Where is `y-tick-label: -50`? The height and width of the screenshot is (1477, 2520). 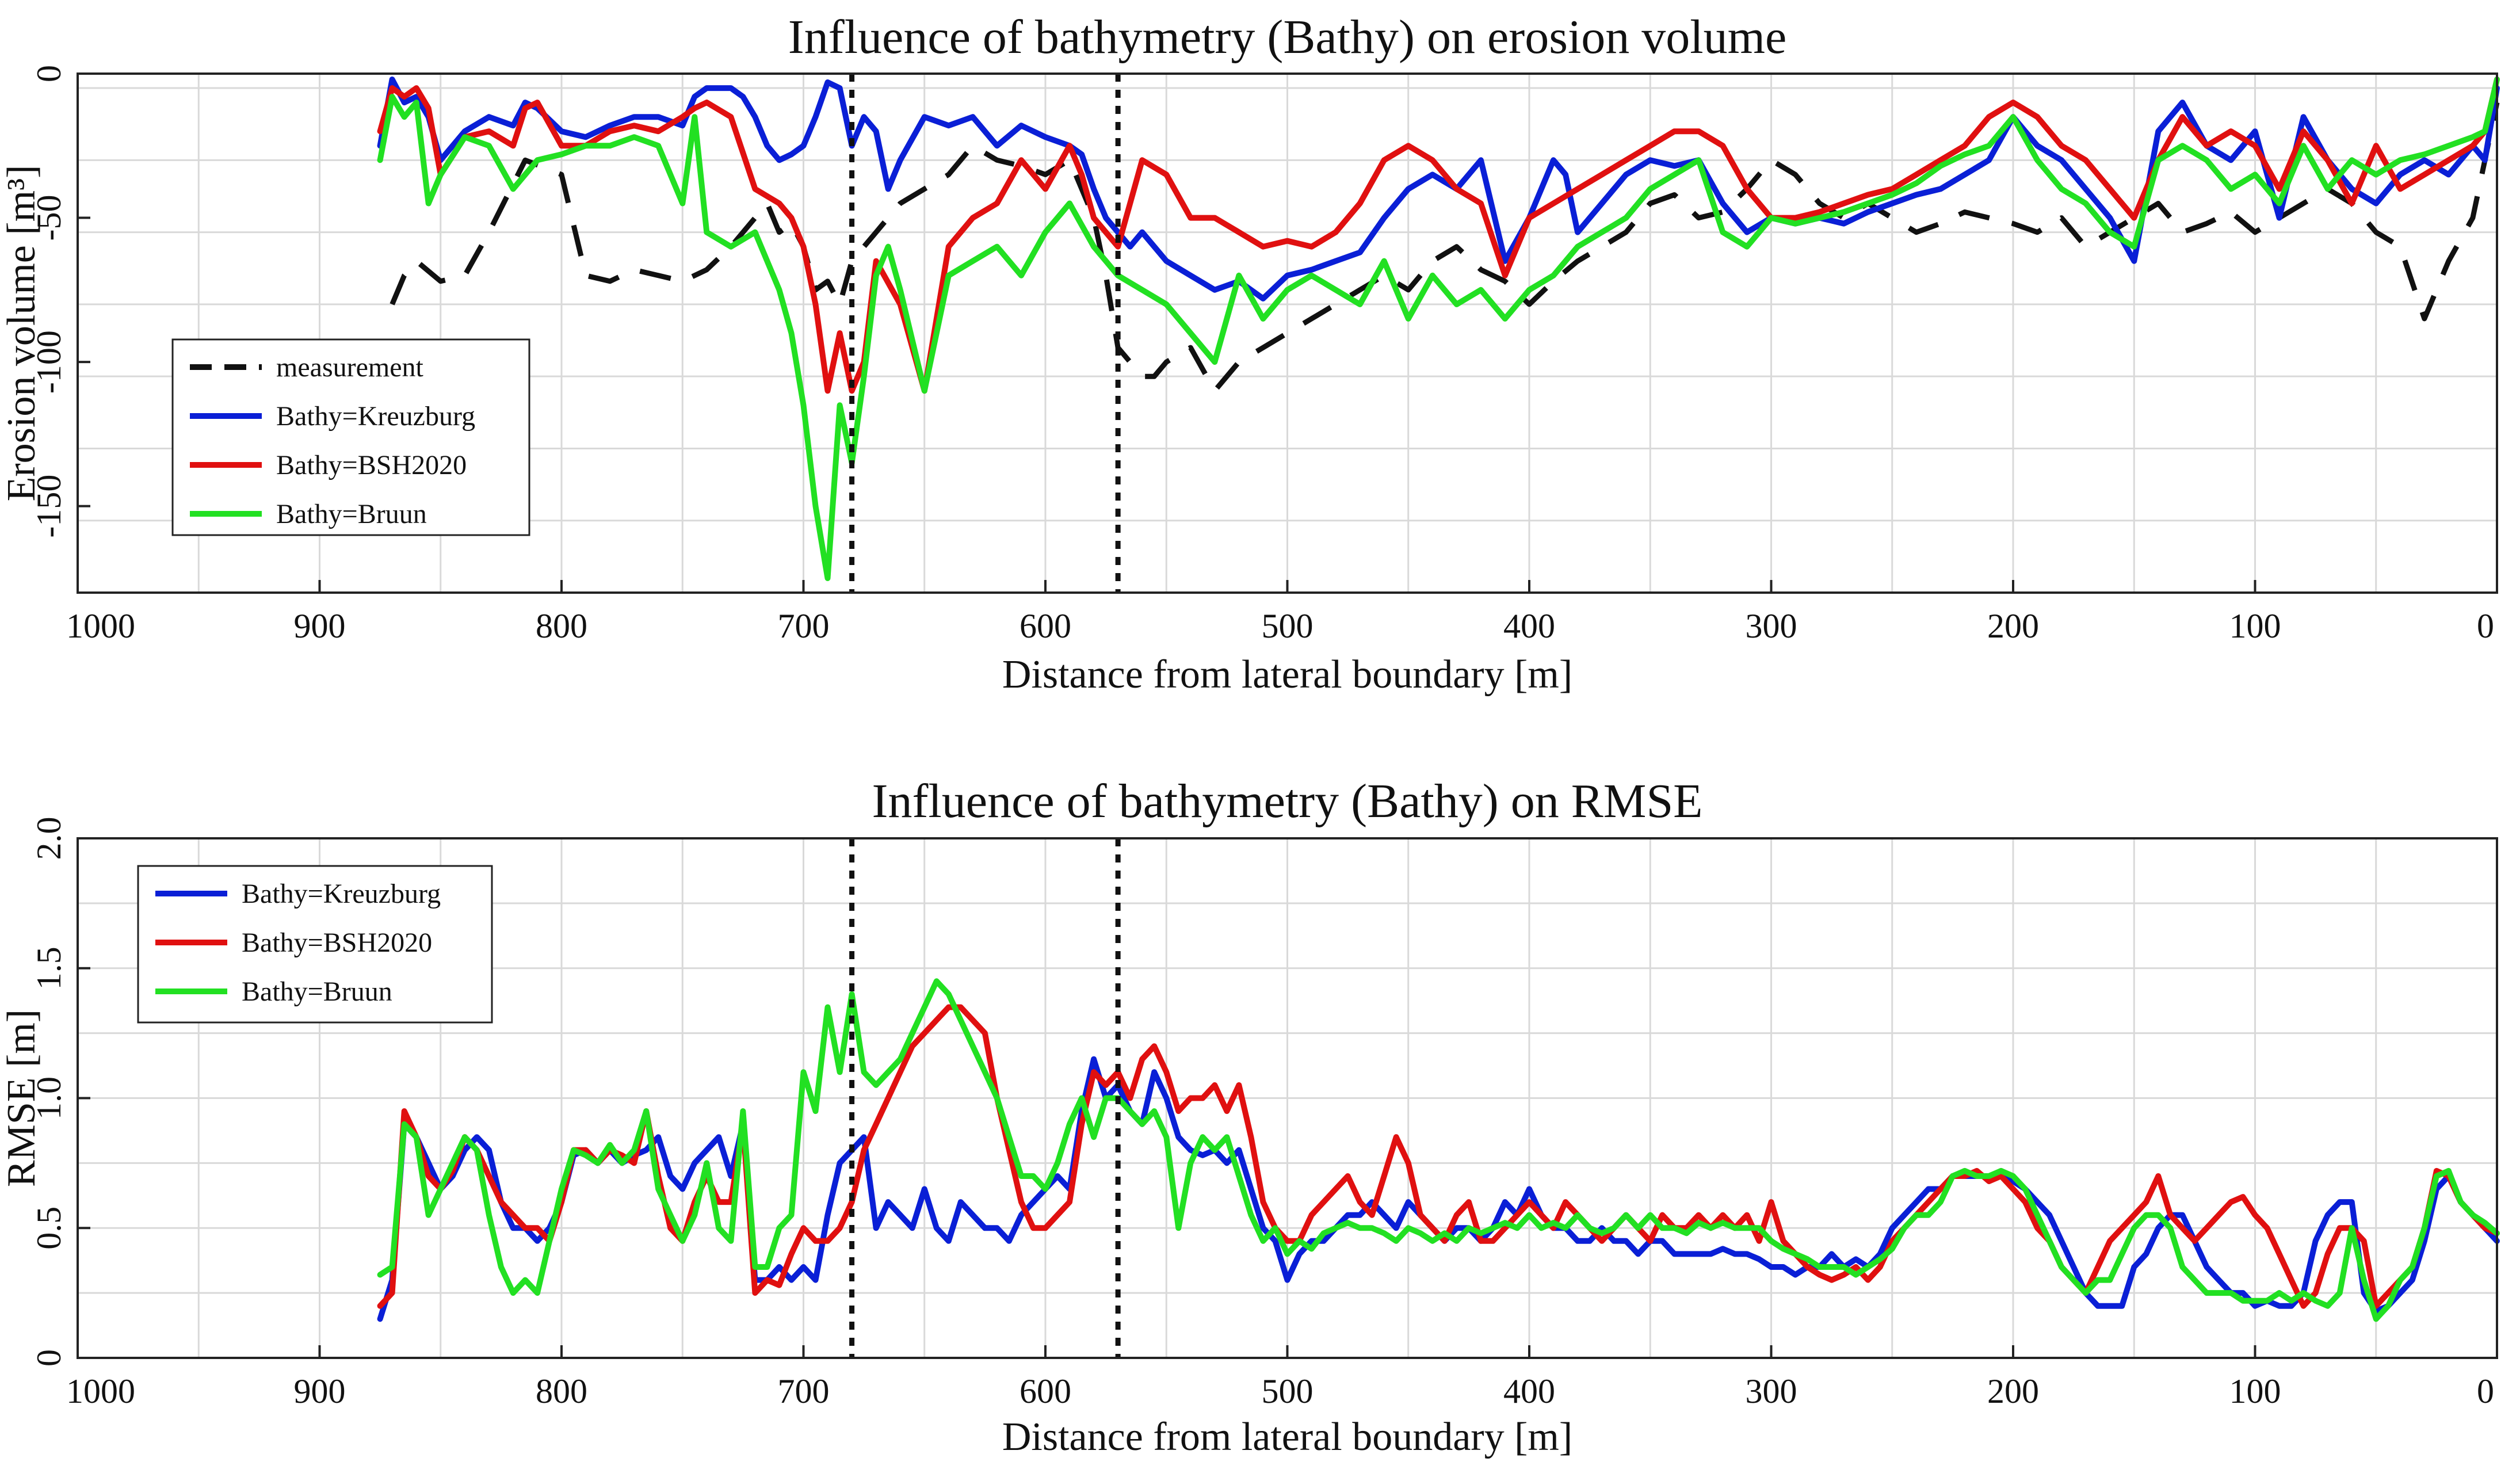
y-tick-label: -50 is located at coordinates (49, 218).